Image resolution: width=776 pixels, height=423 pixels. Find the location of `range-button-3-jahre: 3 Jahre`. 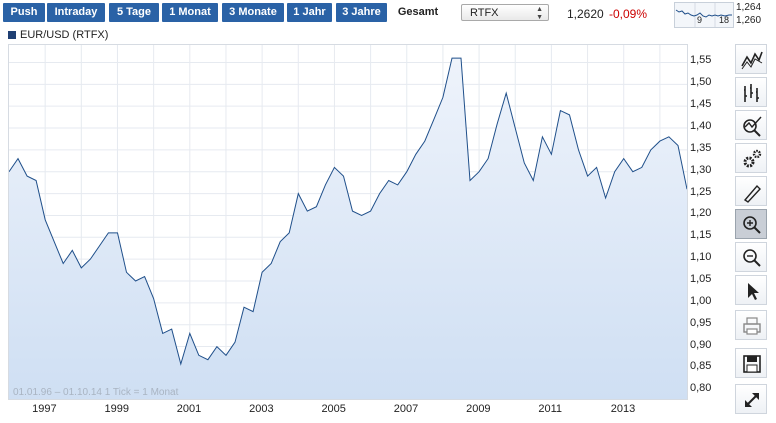

range-button-3-jahre: 3 Jahre is located at coordinates (361, 12).